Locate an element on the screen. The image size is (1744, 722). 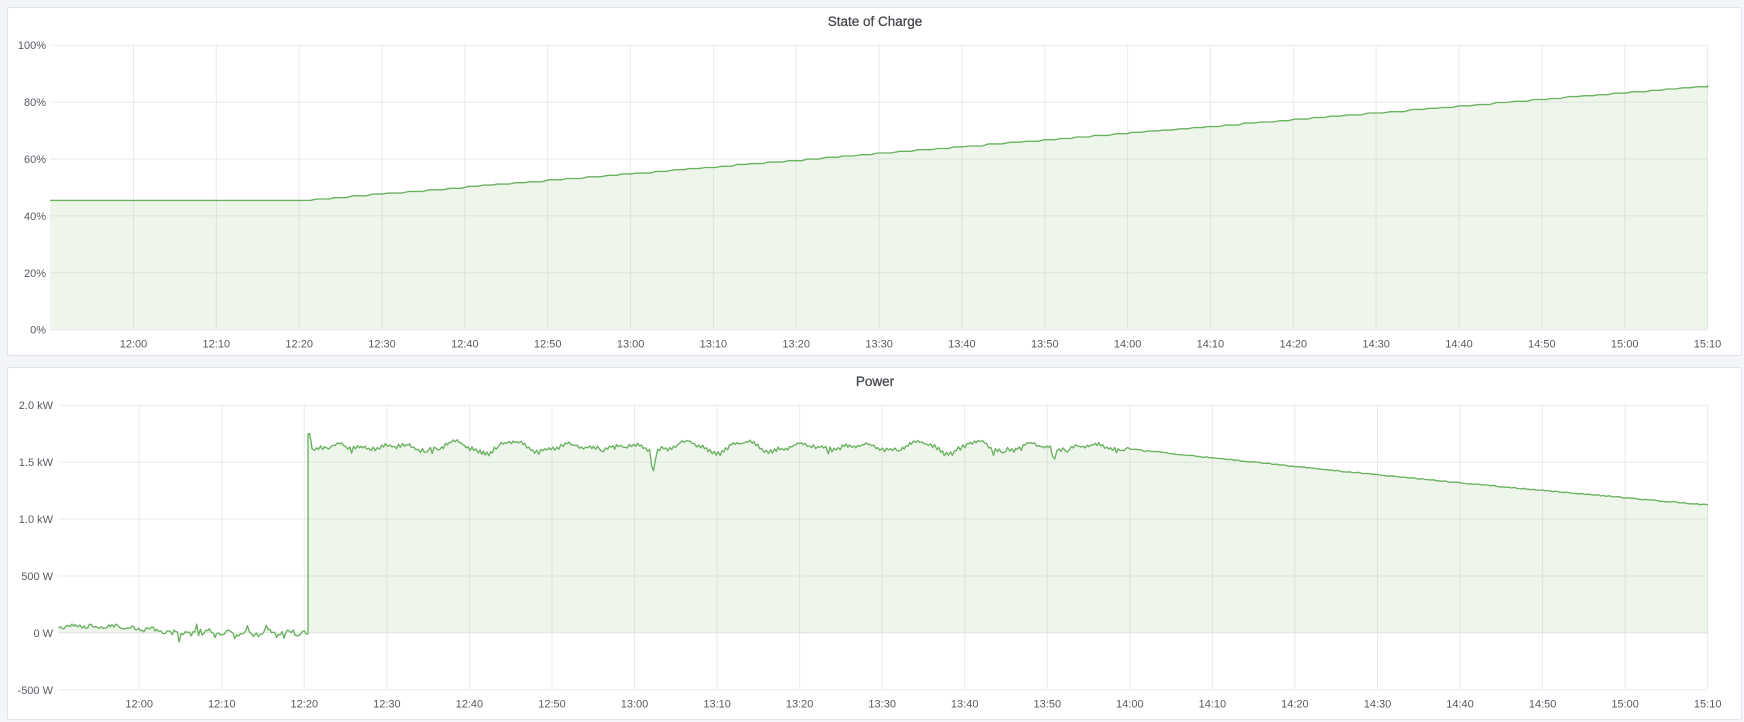
svg-text: 60% is located at coordinates (35, 160).